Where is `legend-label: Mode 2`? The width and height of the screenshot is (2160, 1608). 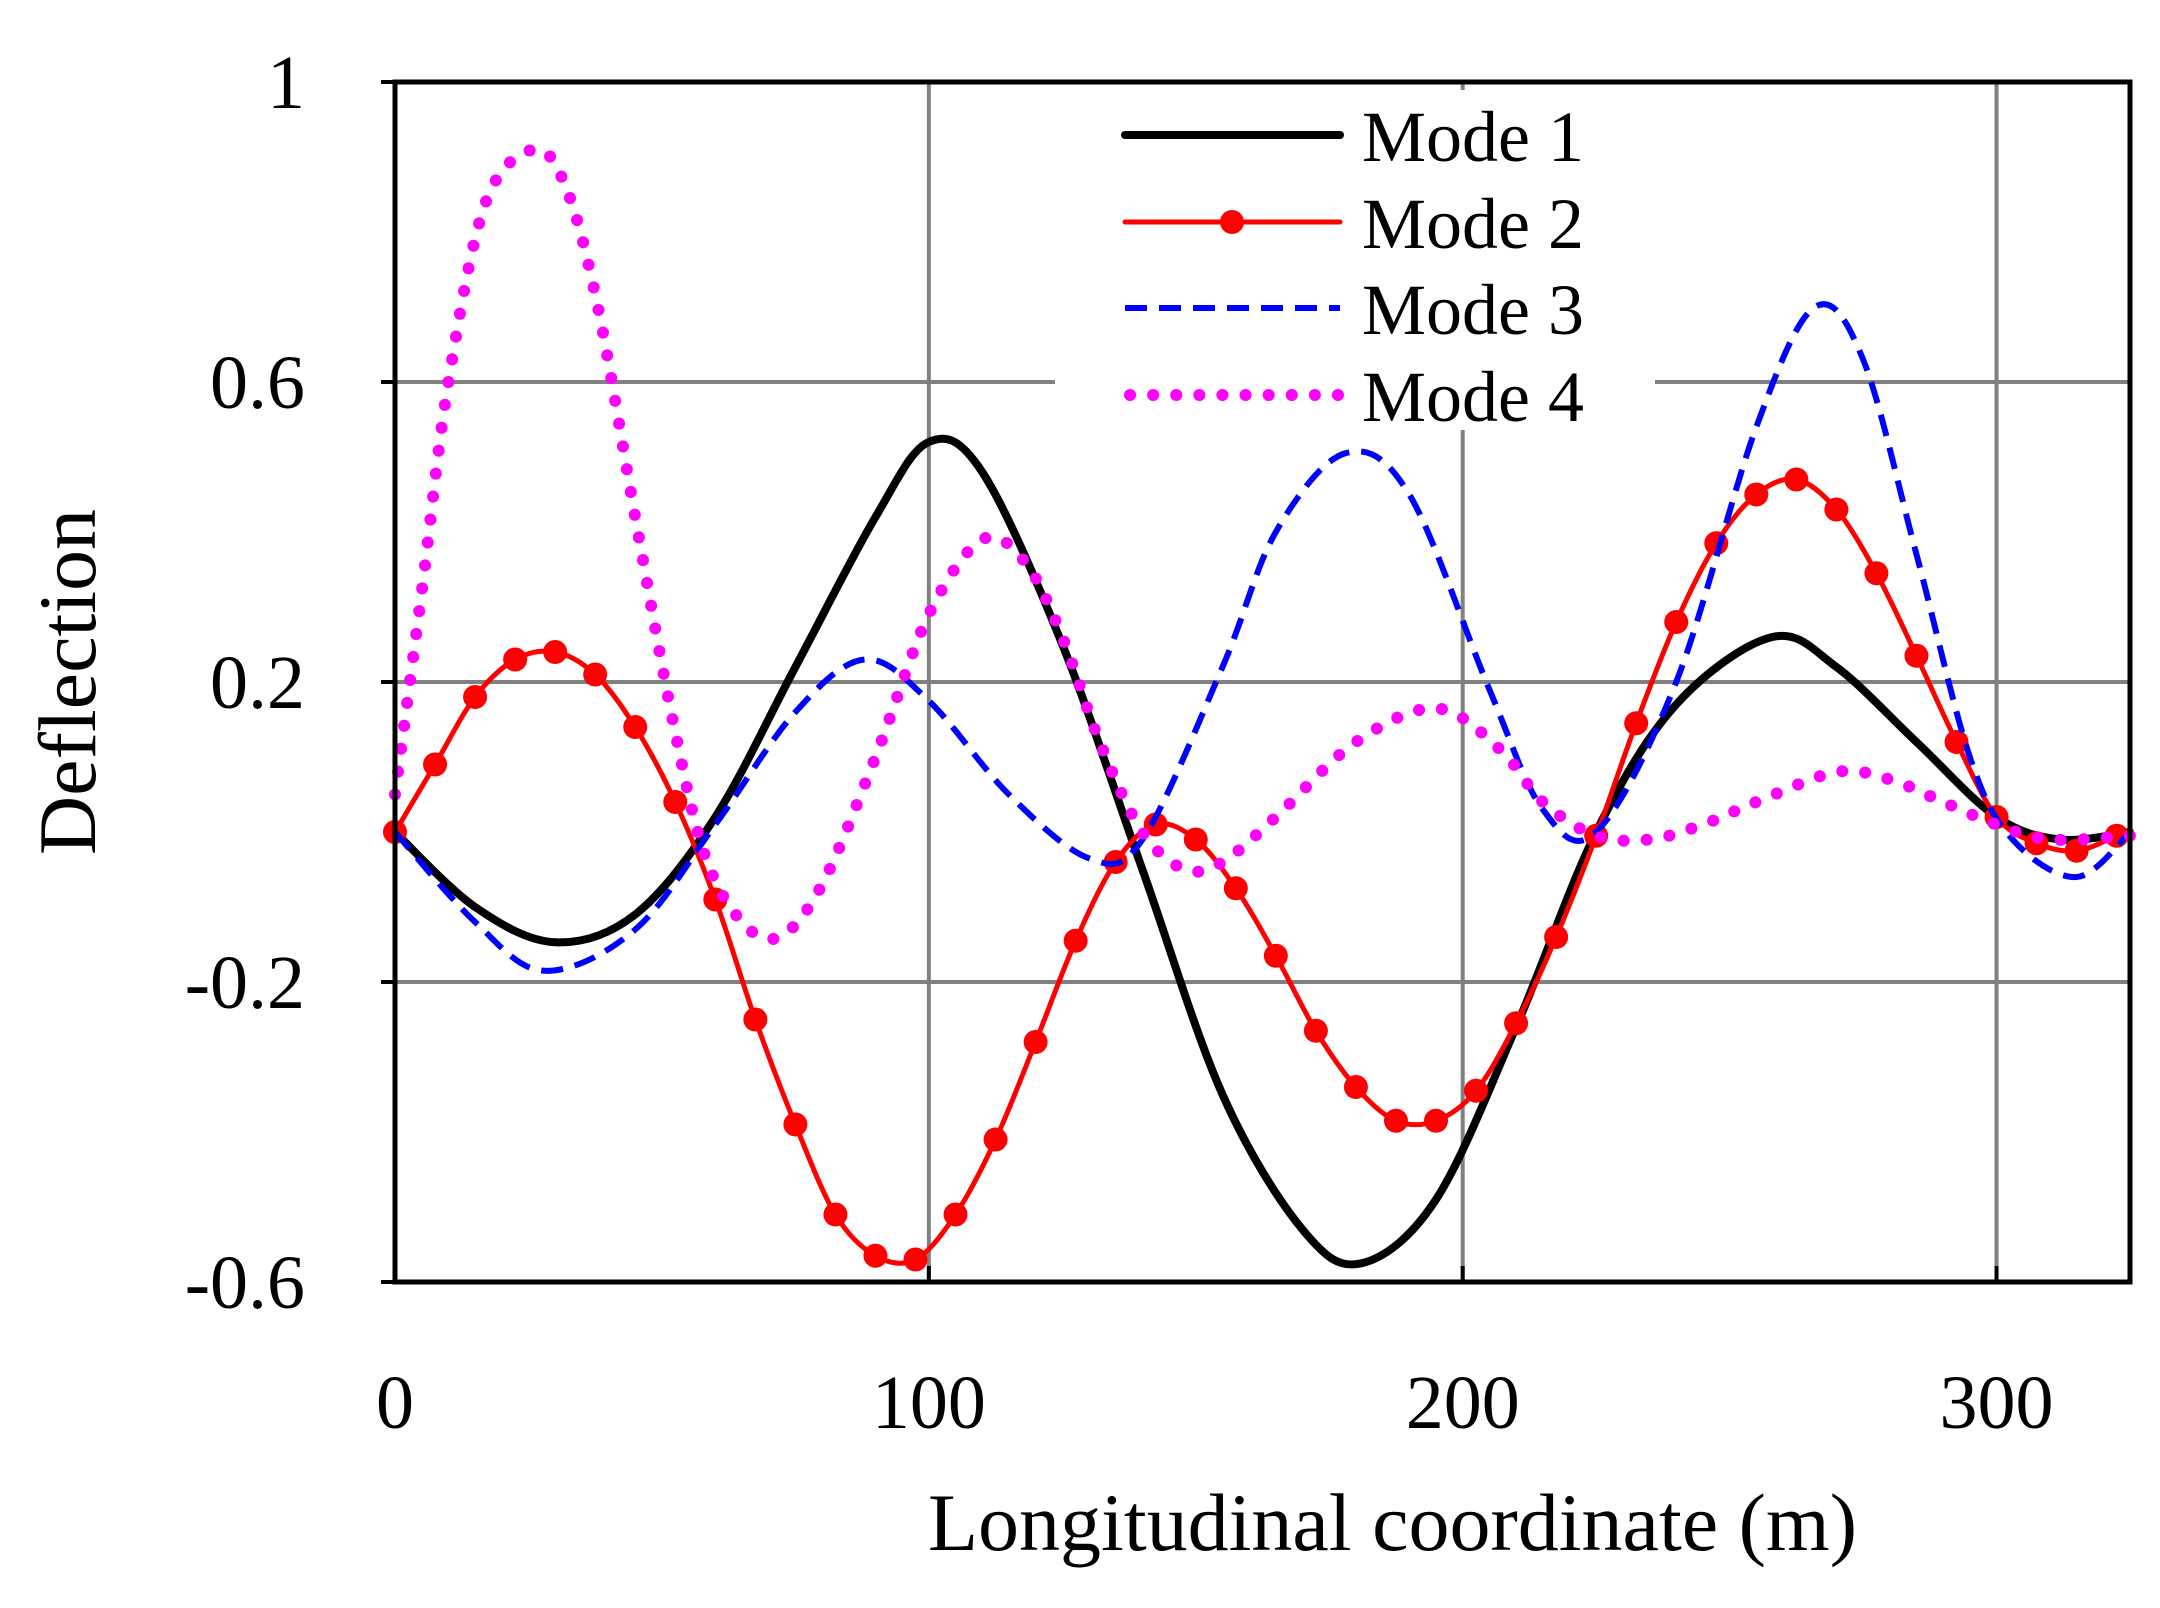
legend-label: Mode 2 is located at coordinates (1473, 224).